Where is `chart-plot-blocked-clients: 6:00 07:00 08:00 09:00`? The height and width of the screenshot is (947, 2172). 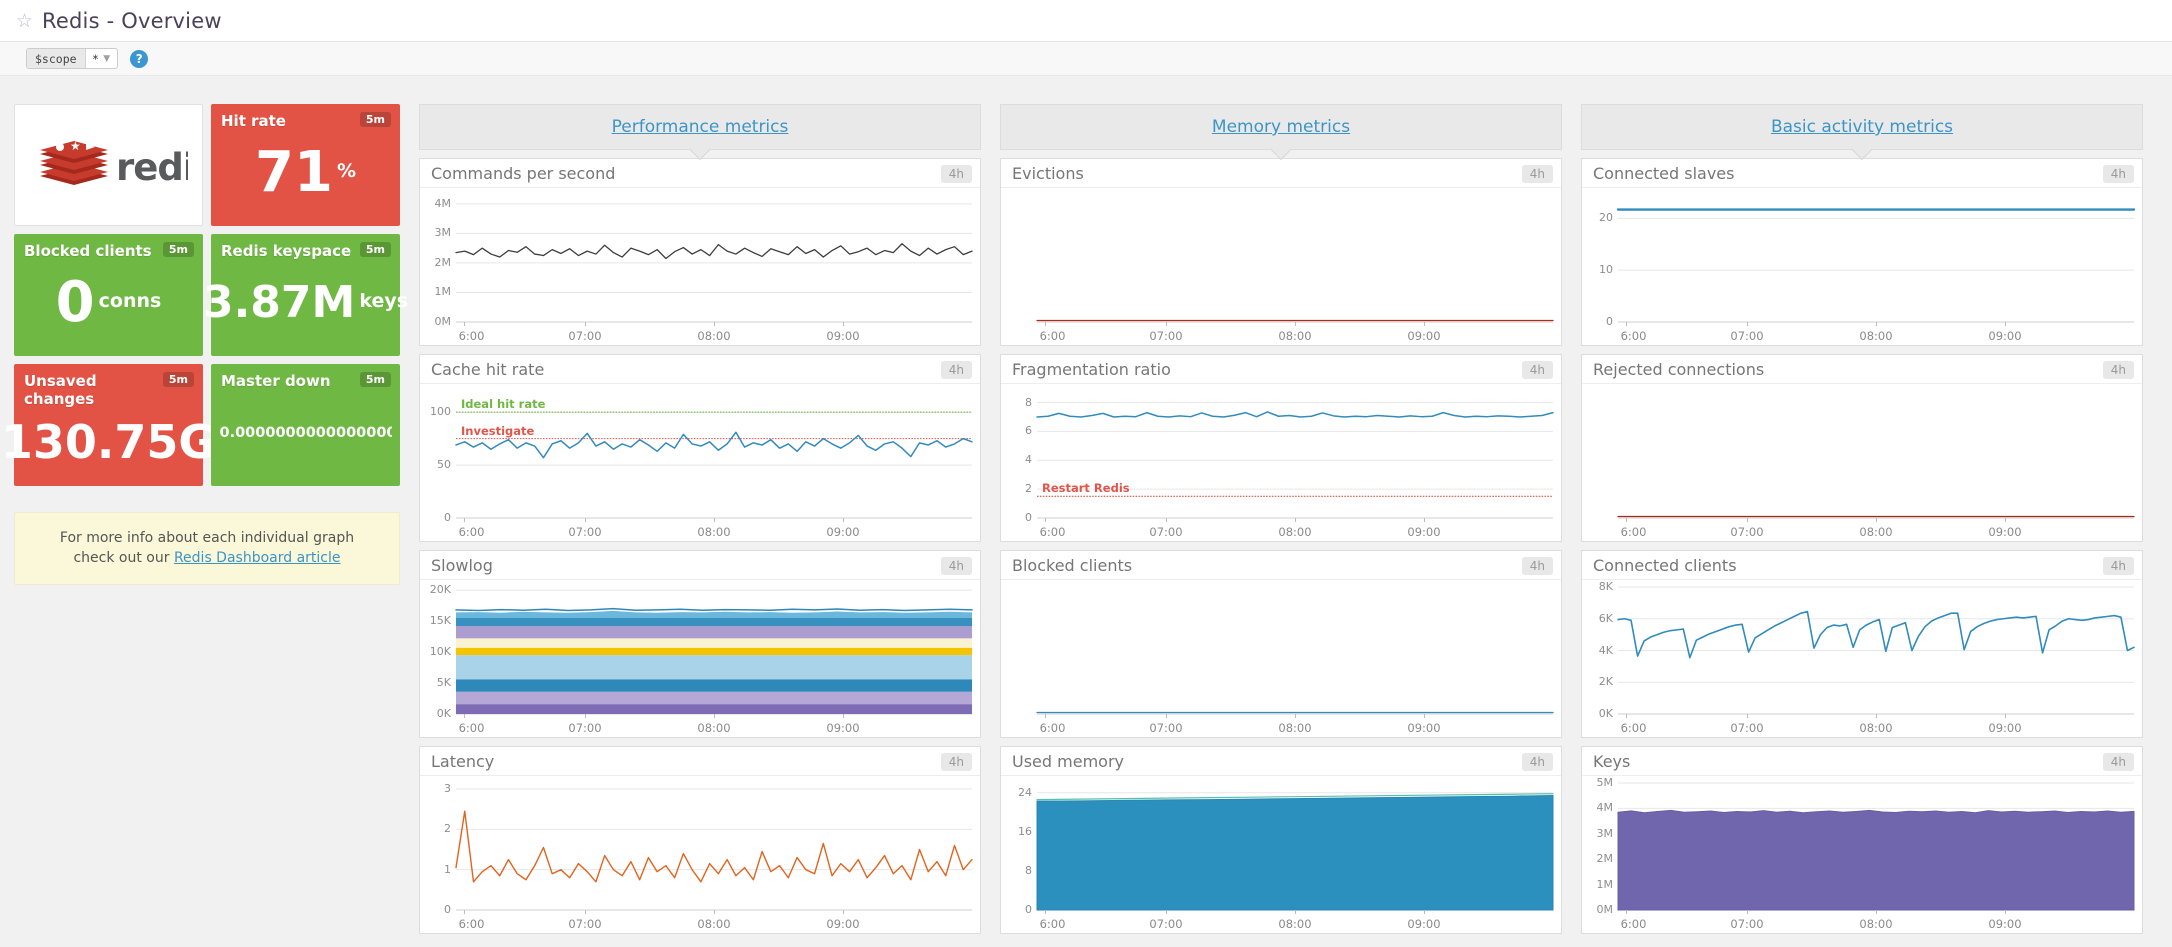
chart-plot-blocked-clients: 6:00 07:00 08:00 09:00 is located at coordinates (1281, 658).